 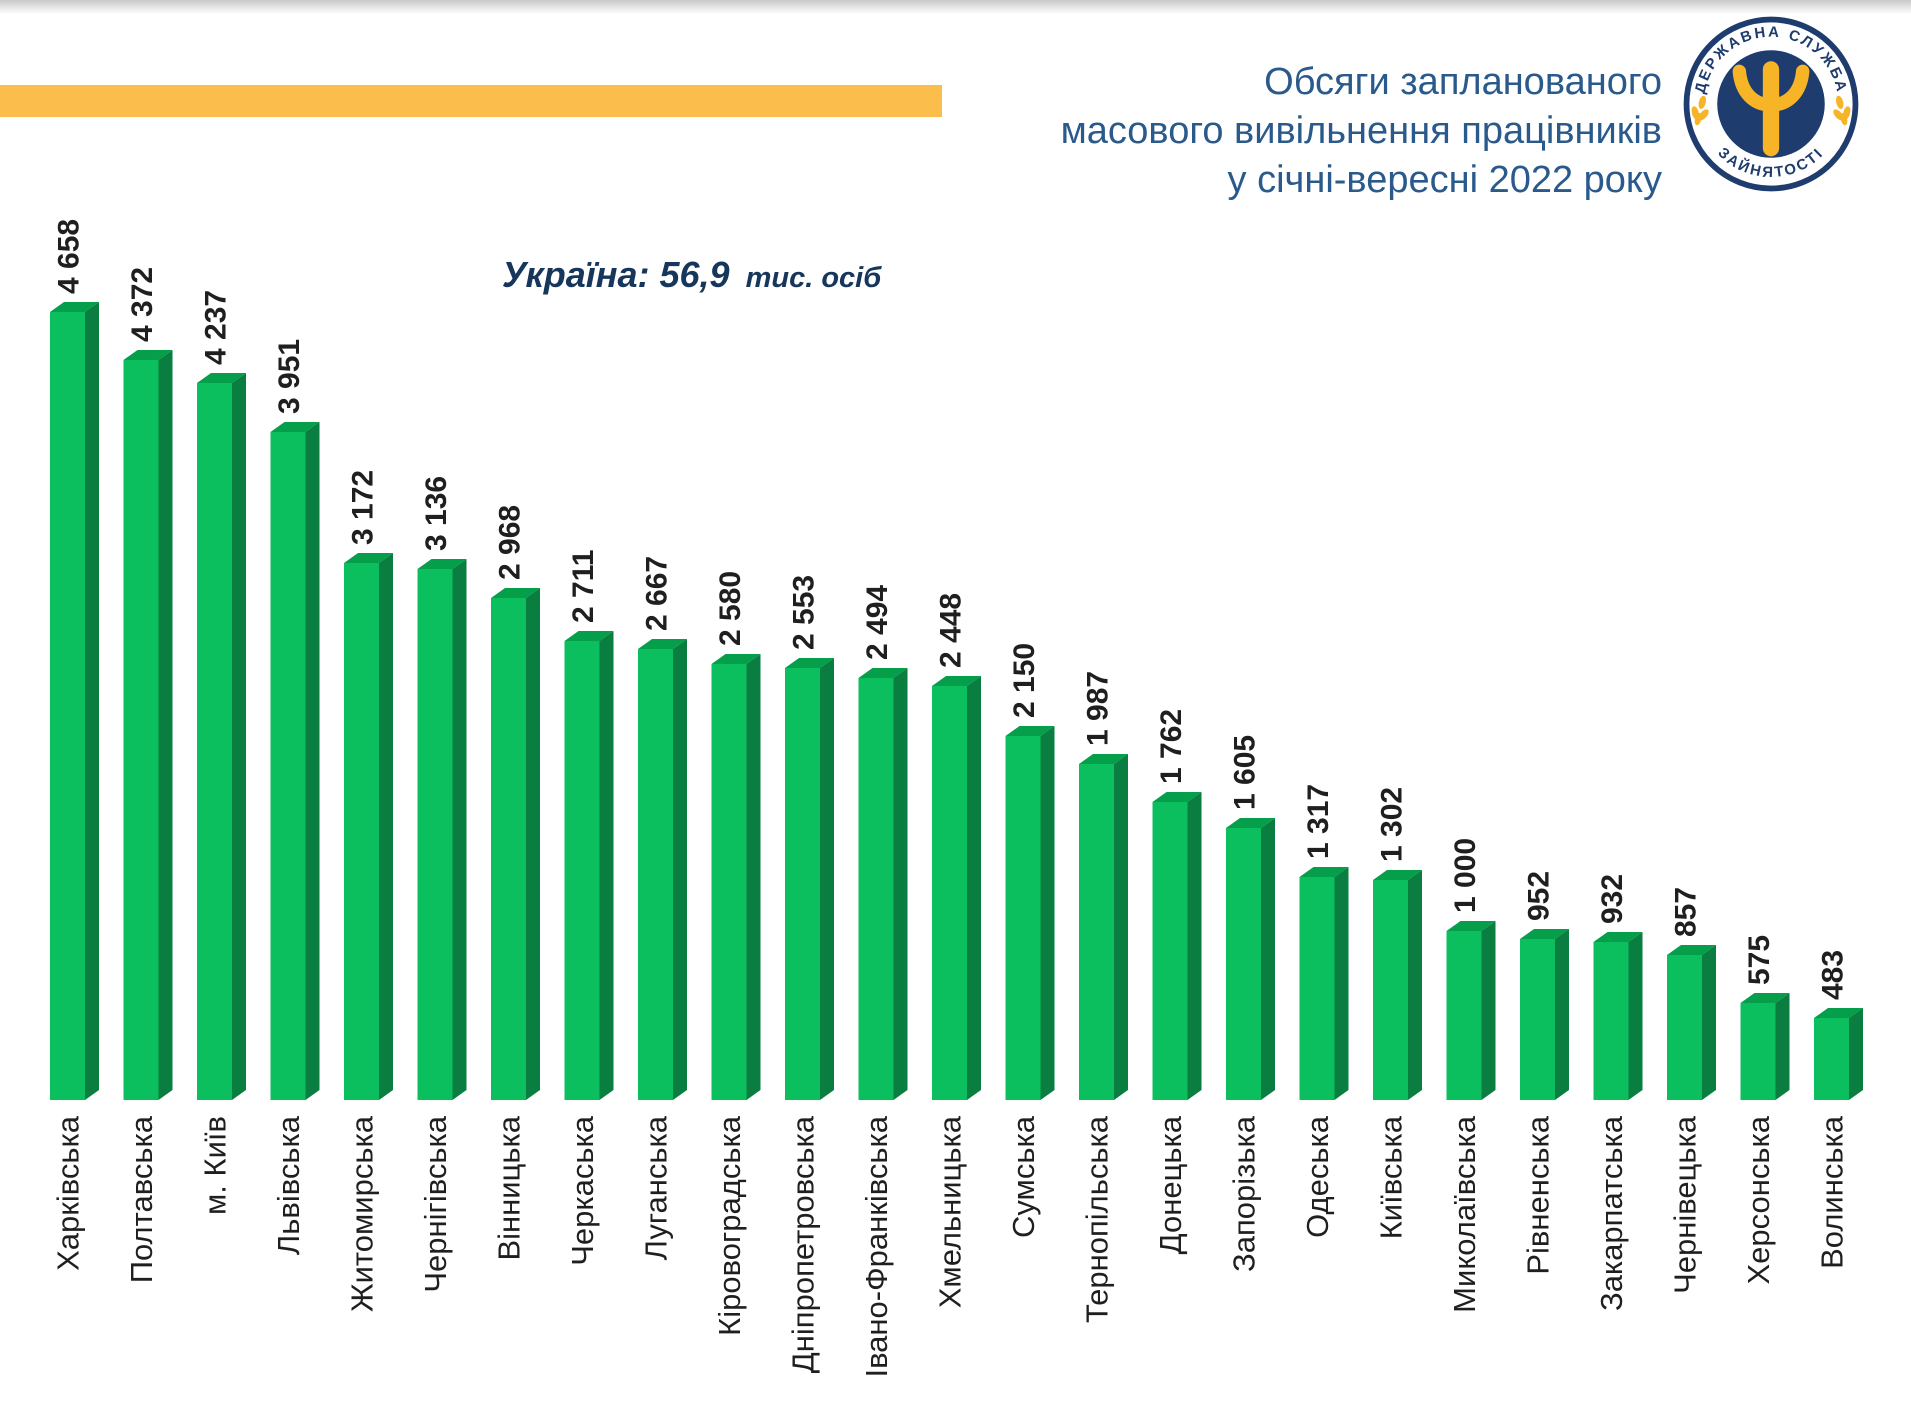 I want to click on bar-group: 575 Херсонська, so click(x=1765, y=1110).